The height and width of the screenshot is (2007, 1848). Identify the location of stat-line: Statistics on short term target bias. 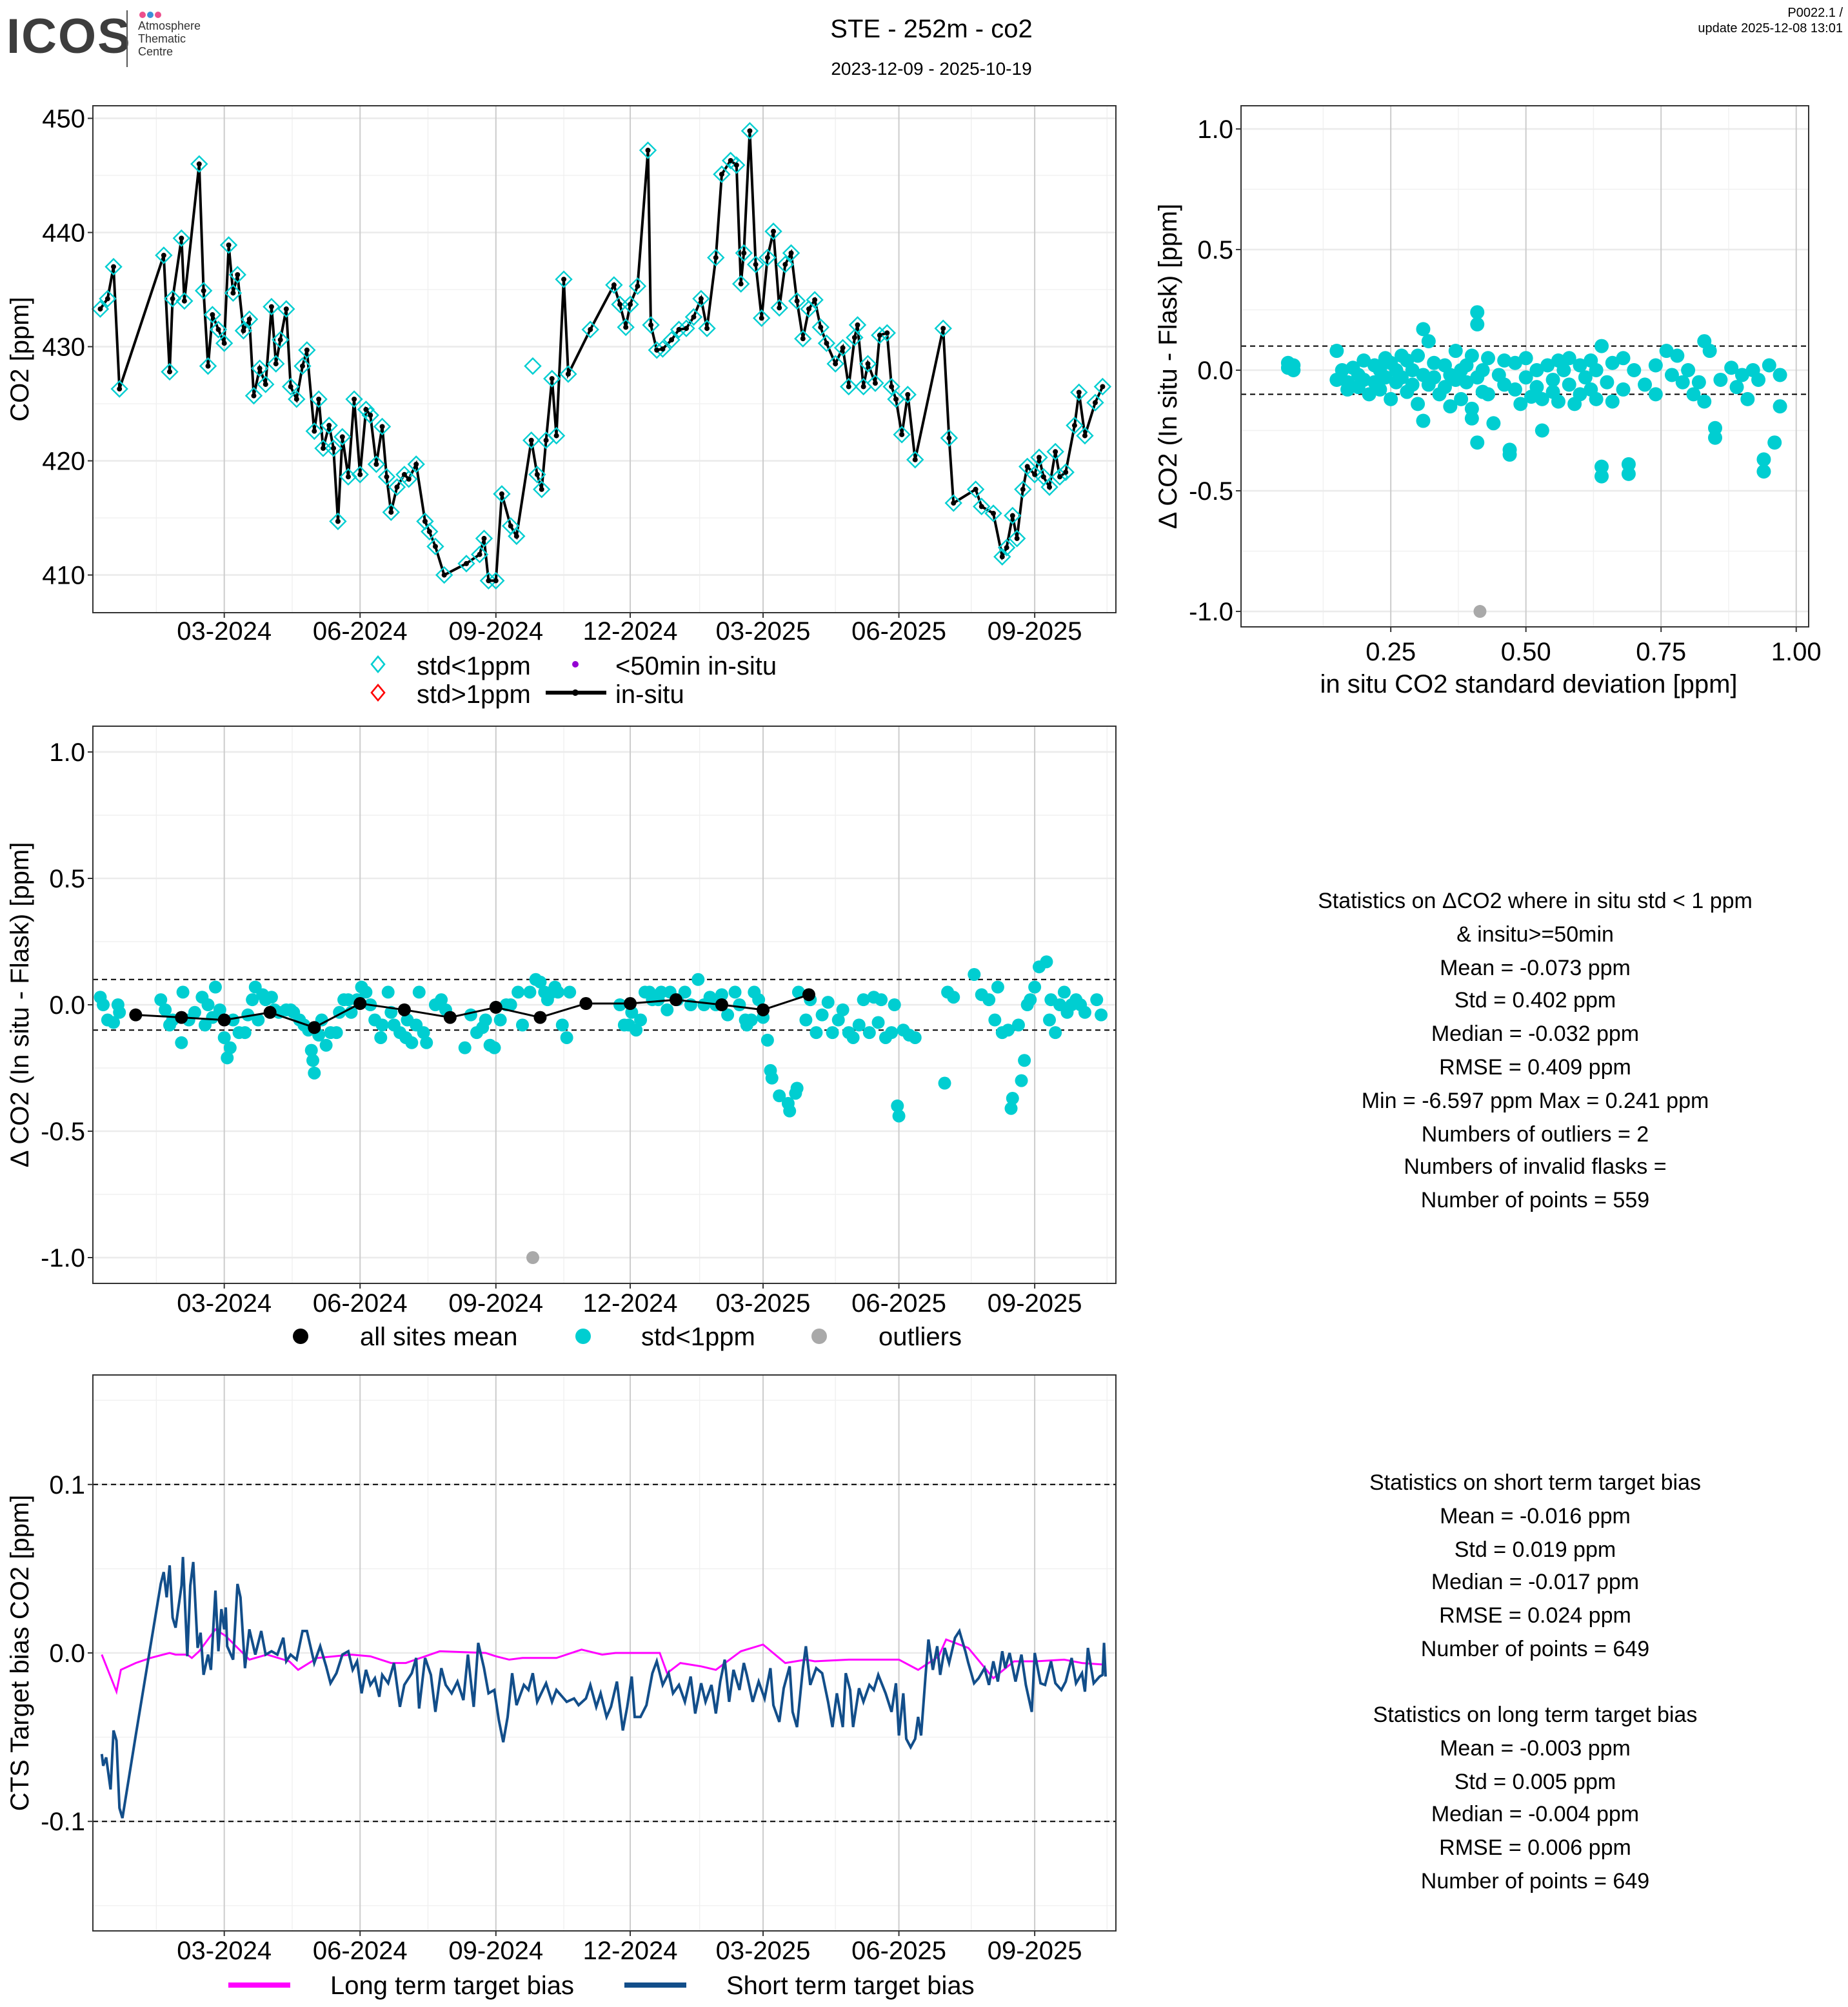
(1535, 1482).